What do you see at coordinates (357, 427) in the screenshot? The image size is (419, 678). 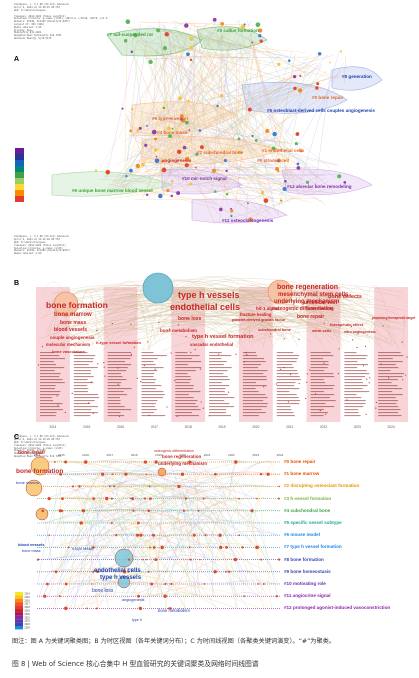 I see `year-tick-label: 2023` at bounding box center [357, 427].